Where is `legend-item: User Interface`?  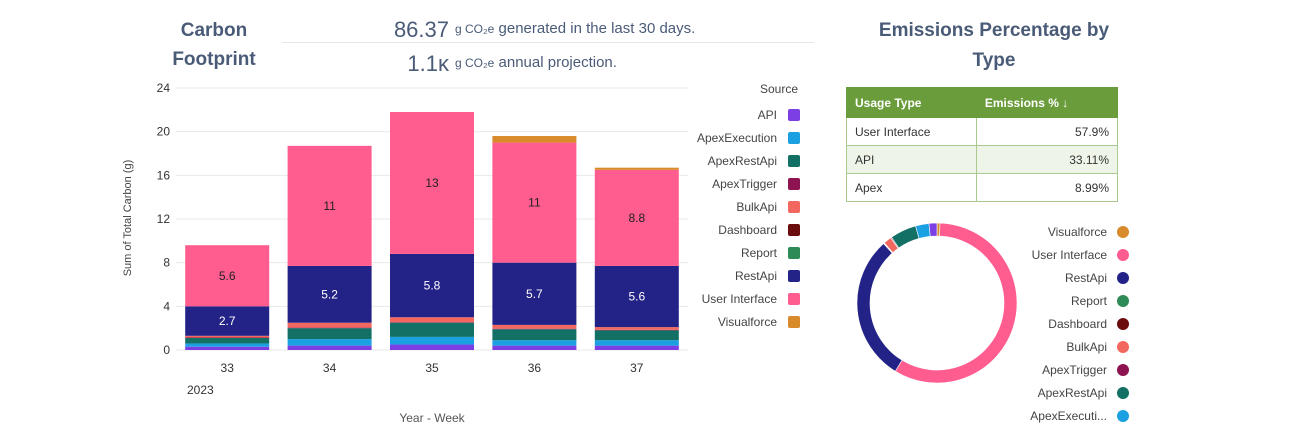
legend-item: User Interface is located at coordinates (730, 299).